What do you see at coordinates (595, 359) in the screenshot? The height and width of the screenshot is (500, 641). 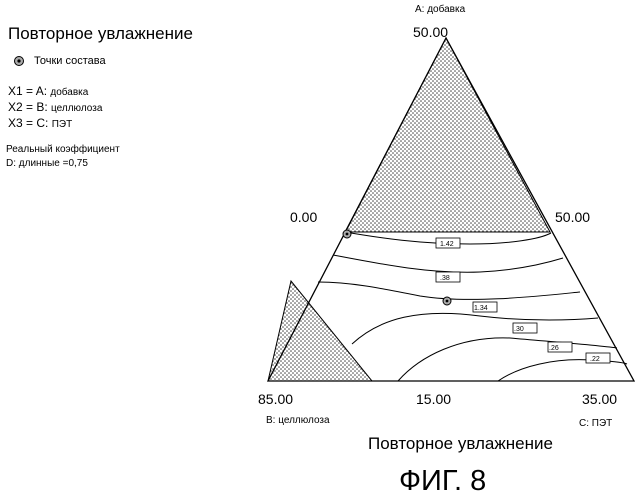 I see `svg-text: .22` at bounding box center [595, 359].